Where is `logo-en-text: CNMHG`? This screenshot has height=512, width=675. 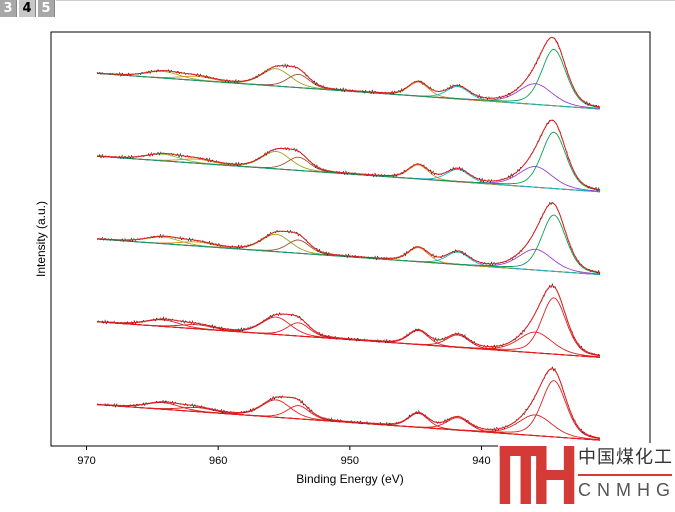
logo-en-text: CNMHG is located at coordinates (626, 490).